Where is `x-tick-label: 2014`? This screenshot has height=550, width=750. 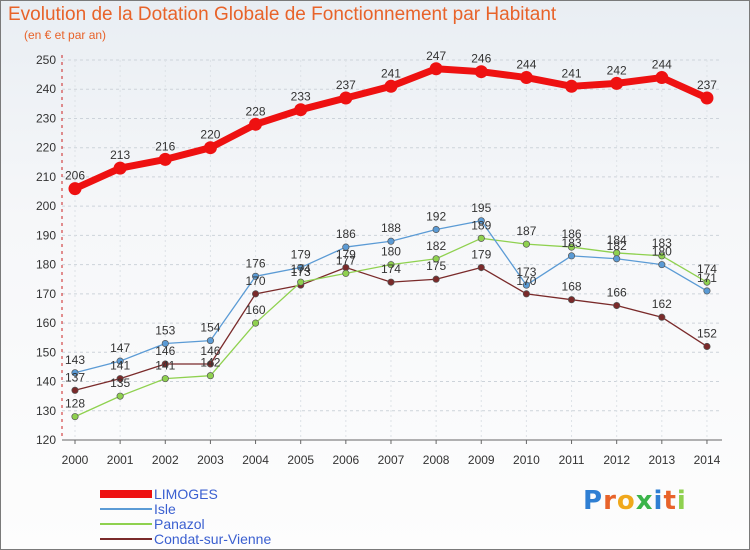
x-tick-label: 2014 is located at coordinates (707, 460).